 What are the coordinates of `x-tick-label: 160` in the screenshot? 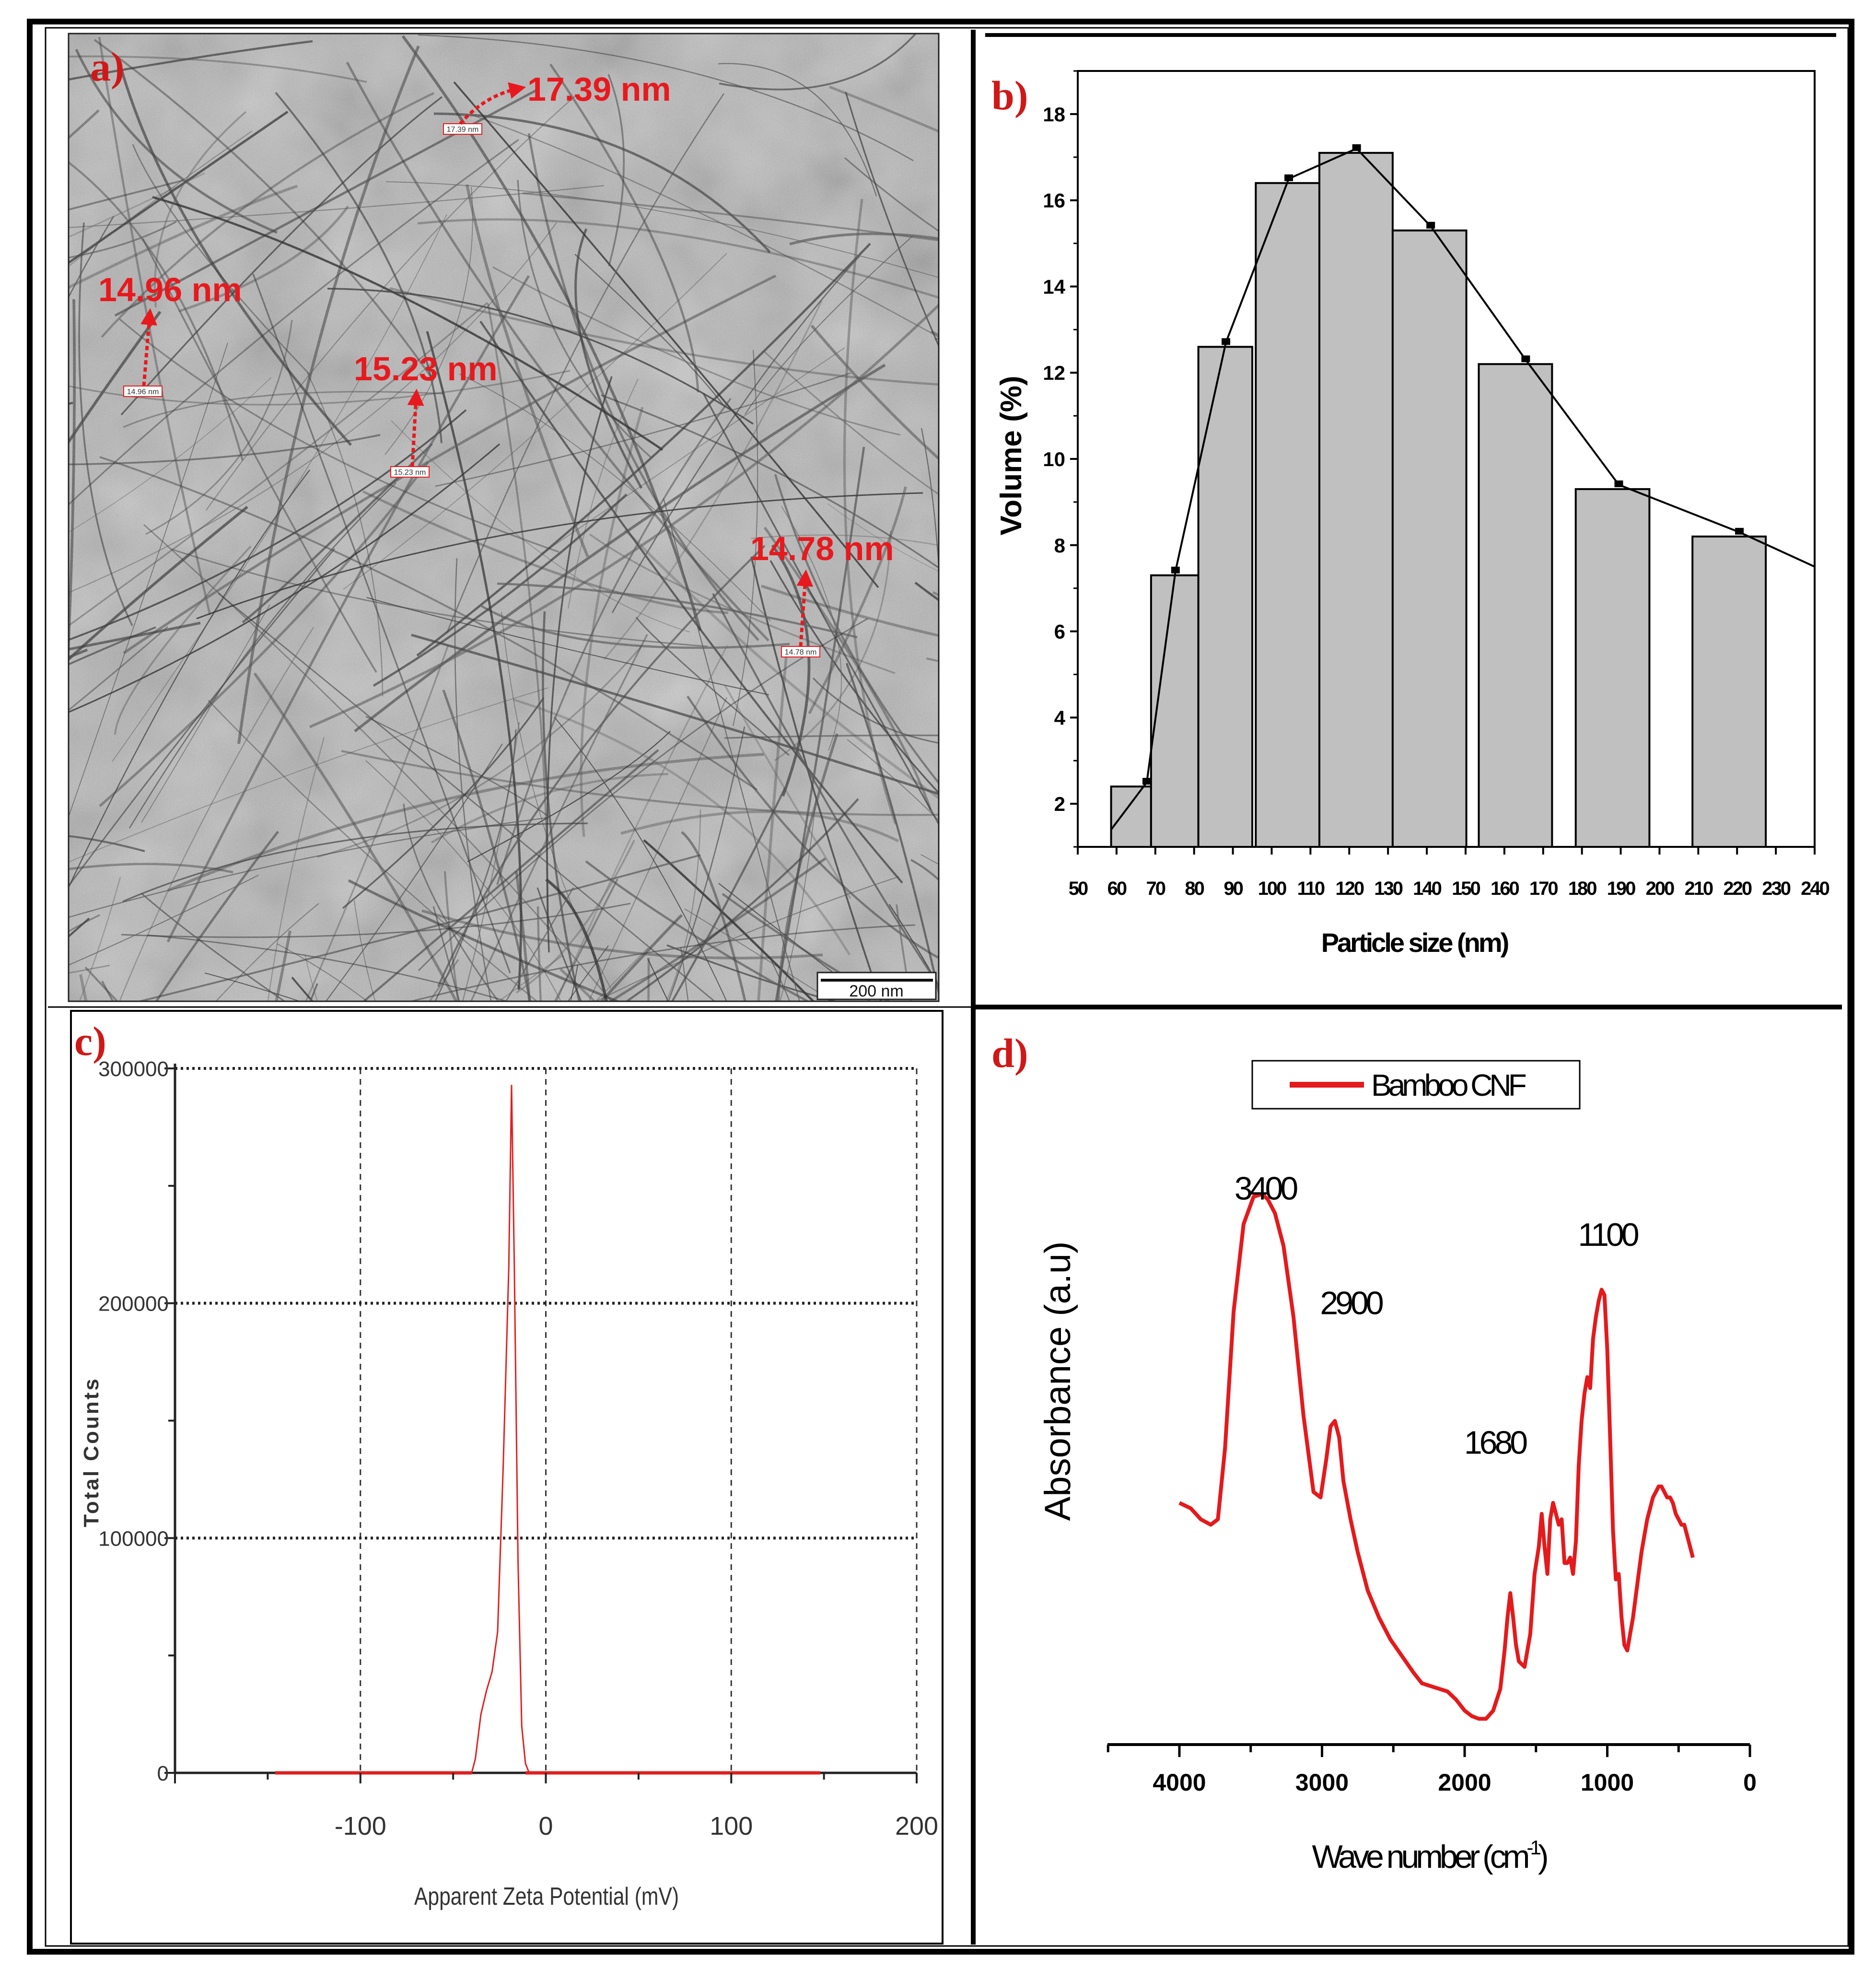 It's located at (1505, 888).